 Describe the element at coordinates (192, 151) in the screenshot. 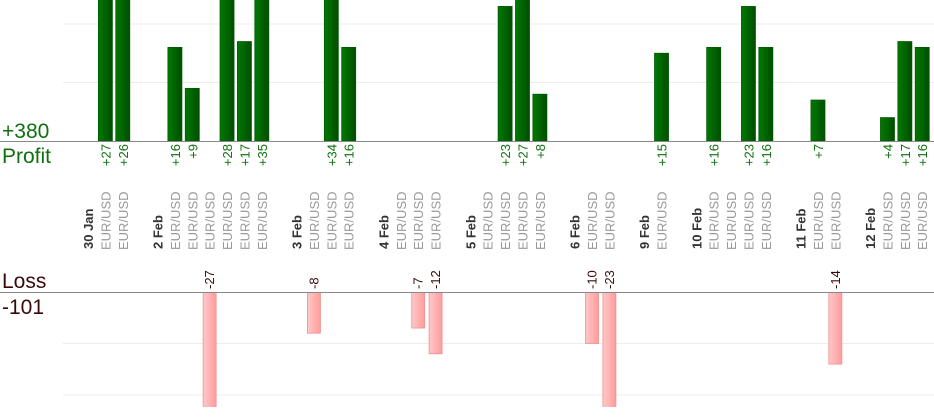

I see `profit-value-label: +9` at that location.